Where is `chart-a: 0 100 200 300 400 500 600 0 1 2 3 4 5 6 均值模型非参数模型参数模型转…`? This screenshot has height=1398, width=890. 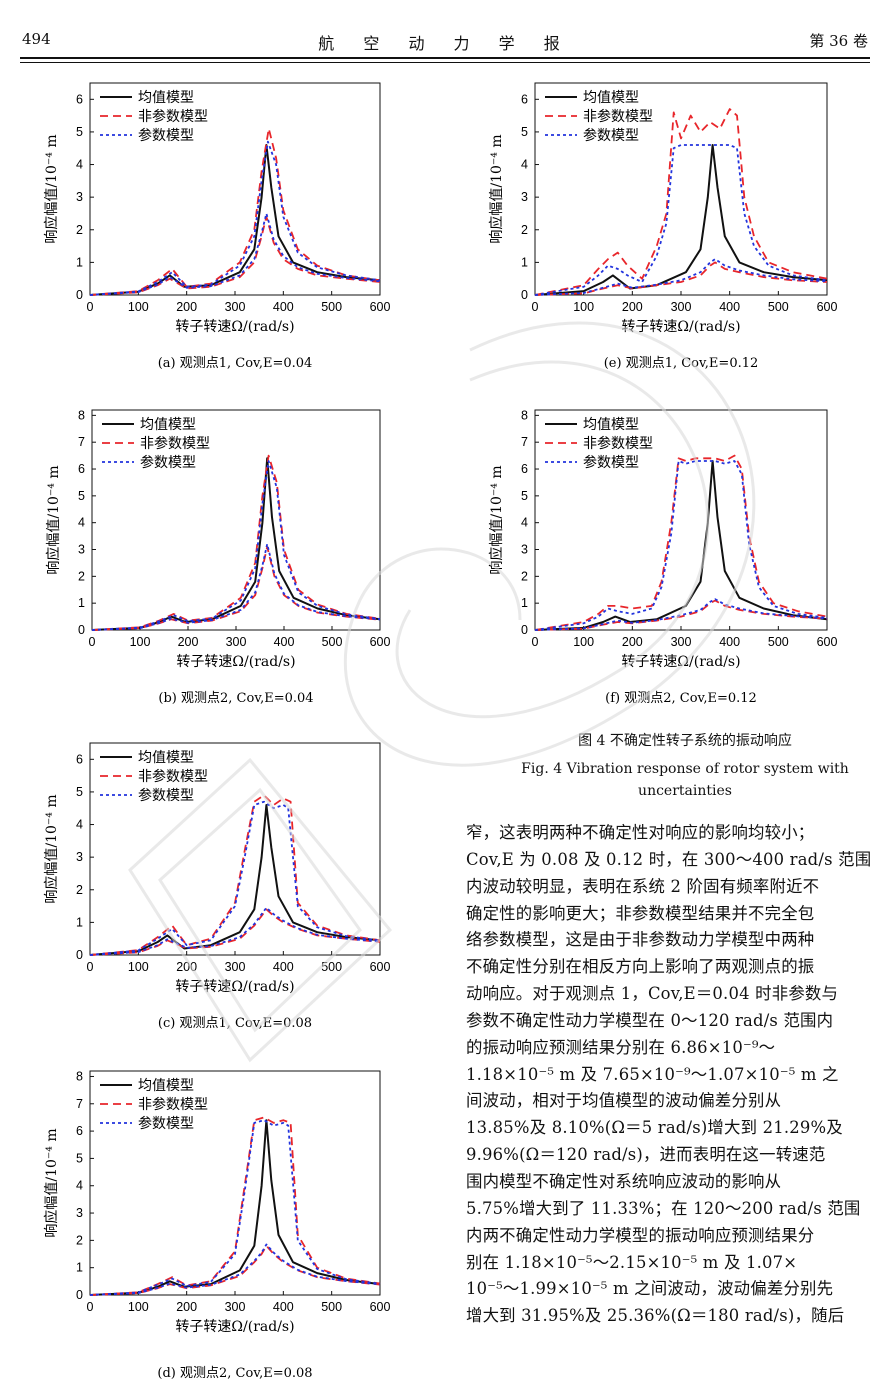
chart-a: 0 100 200 300 400 500 600 0 1 2 3 4 5 6 均值模型非参数模型参数模型转… is located at coordinates (216, 226).